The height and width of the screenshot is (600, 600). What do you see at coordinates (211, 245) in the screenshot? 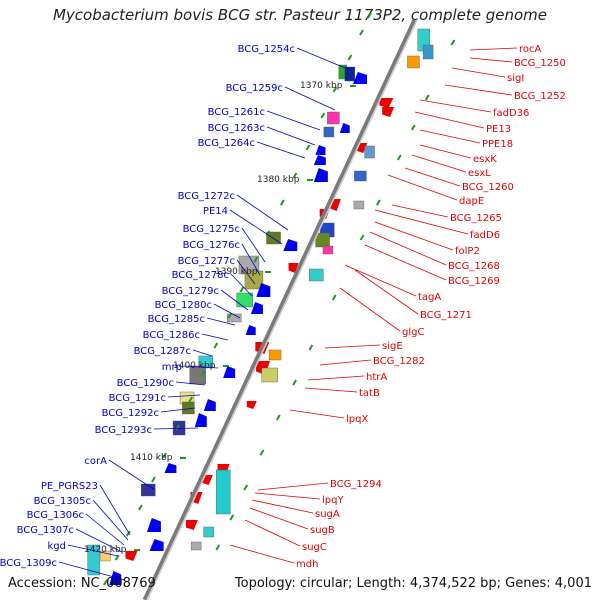
I see `gene-label-left: BCG_1276c` at bounding box center [211, 245].